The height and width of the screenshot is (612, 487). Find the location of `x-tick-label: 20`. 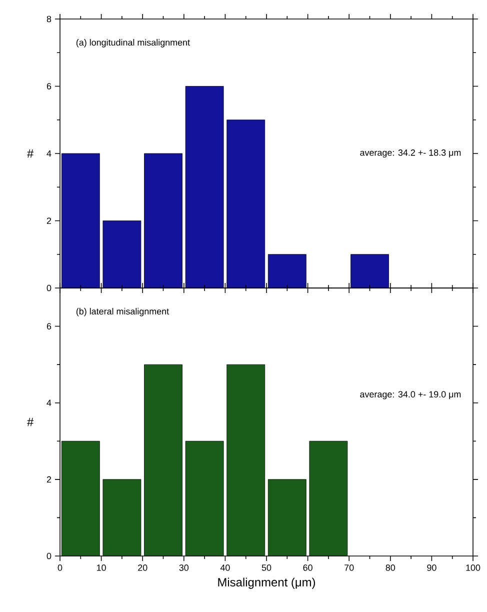

x-tick-label: 20 is located at coordinates (143, 567).